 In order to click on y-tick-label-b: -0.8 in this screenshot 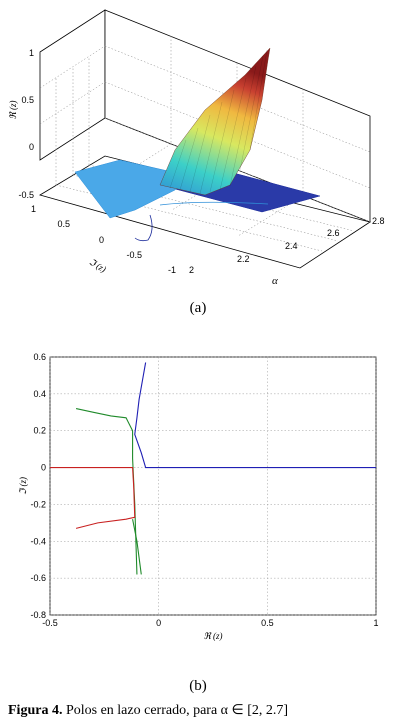, I will do `click(38, 615)`.